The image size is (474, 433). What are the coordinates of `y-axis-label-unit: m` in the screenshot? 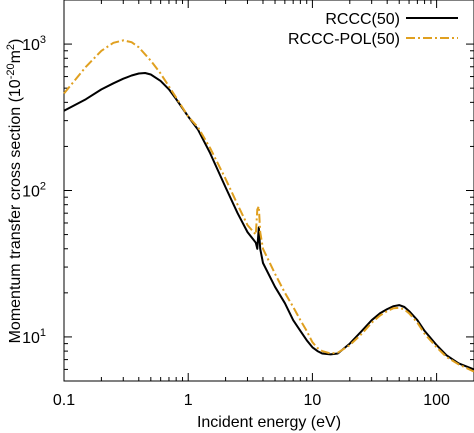 It's located at (15, 56).